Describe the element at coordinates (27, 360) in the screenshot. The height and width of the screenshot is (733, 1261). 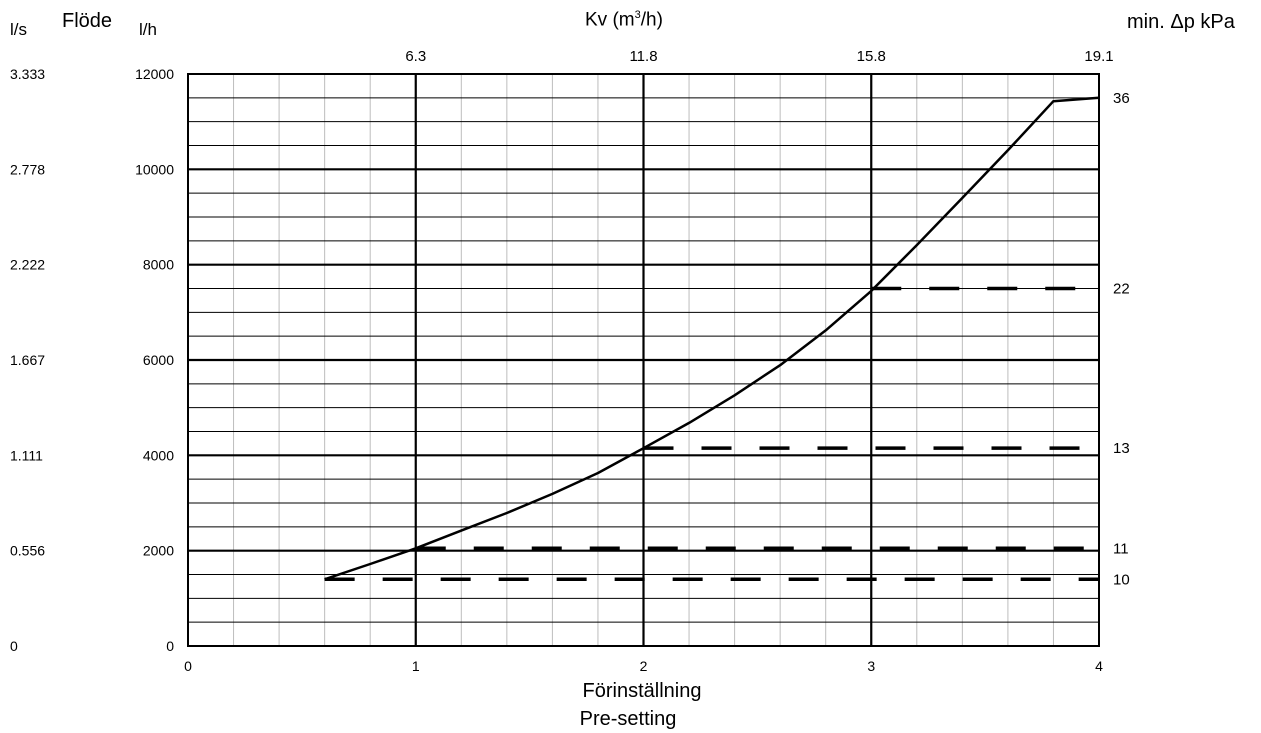
I see `y-tick-label-ls: 1.667` at that location.